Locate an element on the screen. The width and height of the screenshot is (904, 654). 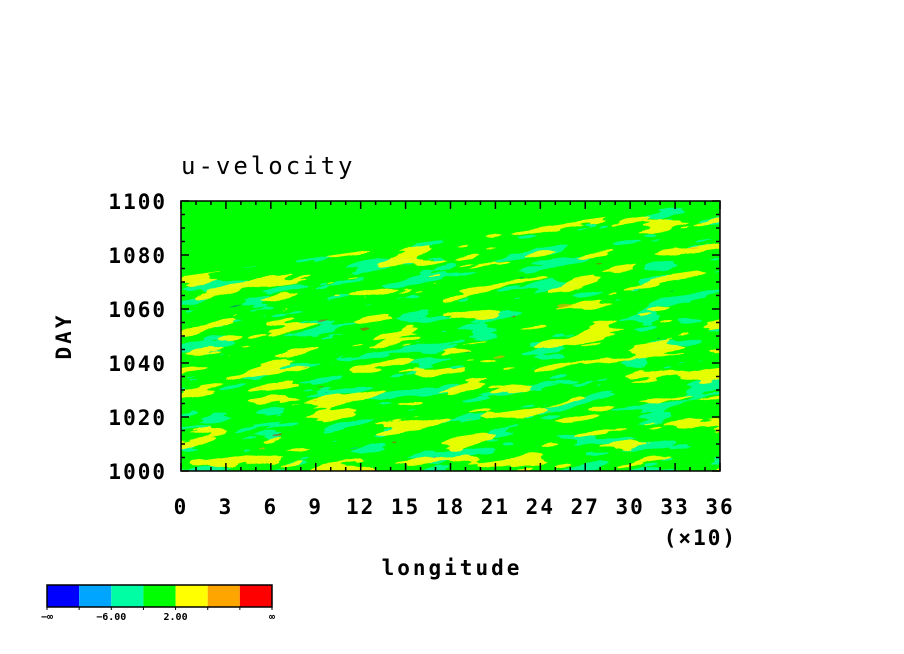
x-tick-label: 24 is located at coordinates (540, 507).